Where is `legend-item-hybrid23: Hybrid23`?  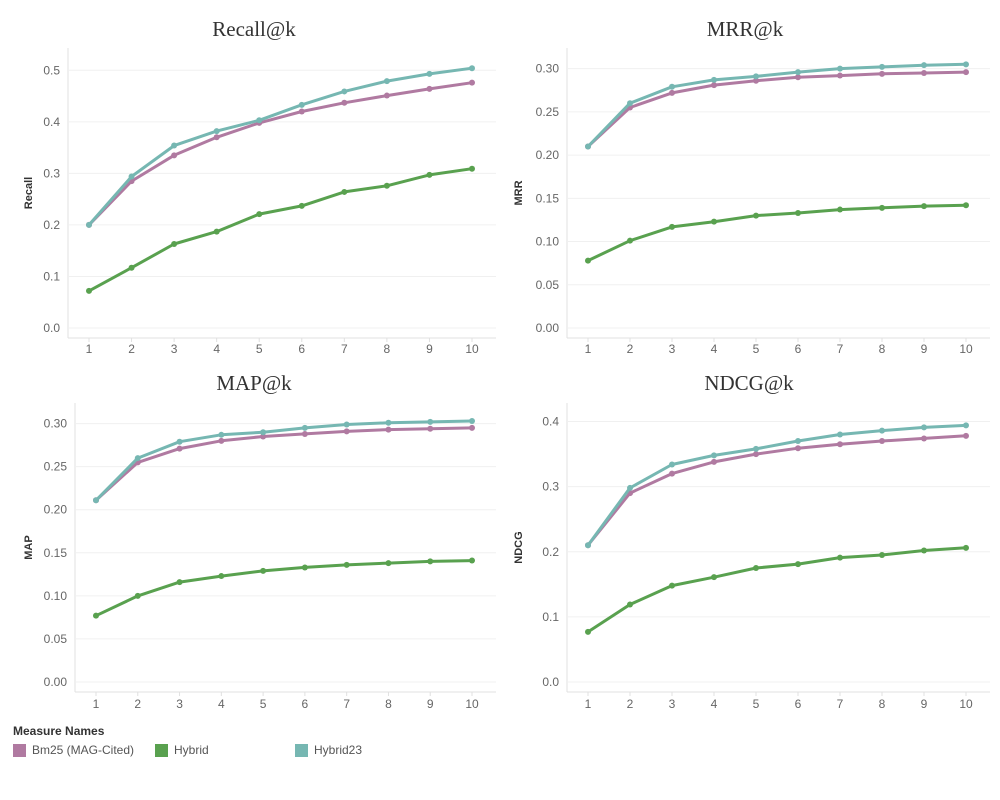
legend-item-hybrid23: Hybrid23 is located at coordinates (328, 750).